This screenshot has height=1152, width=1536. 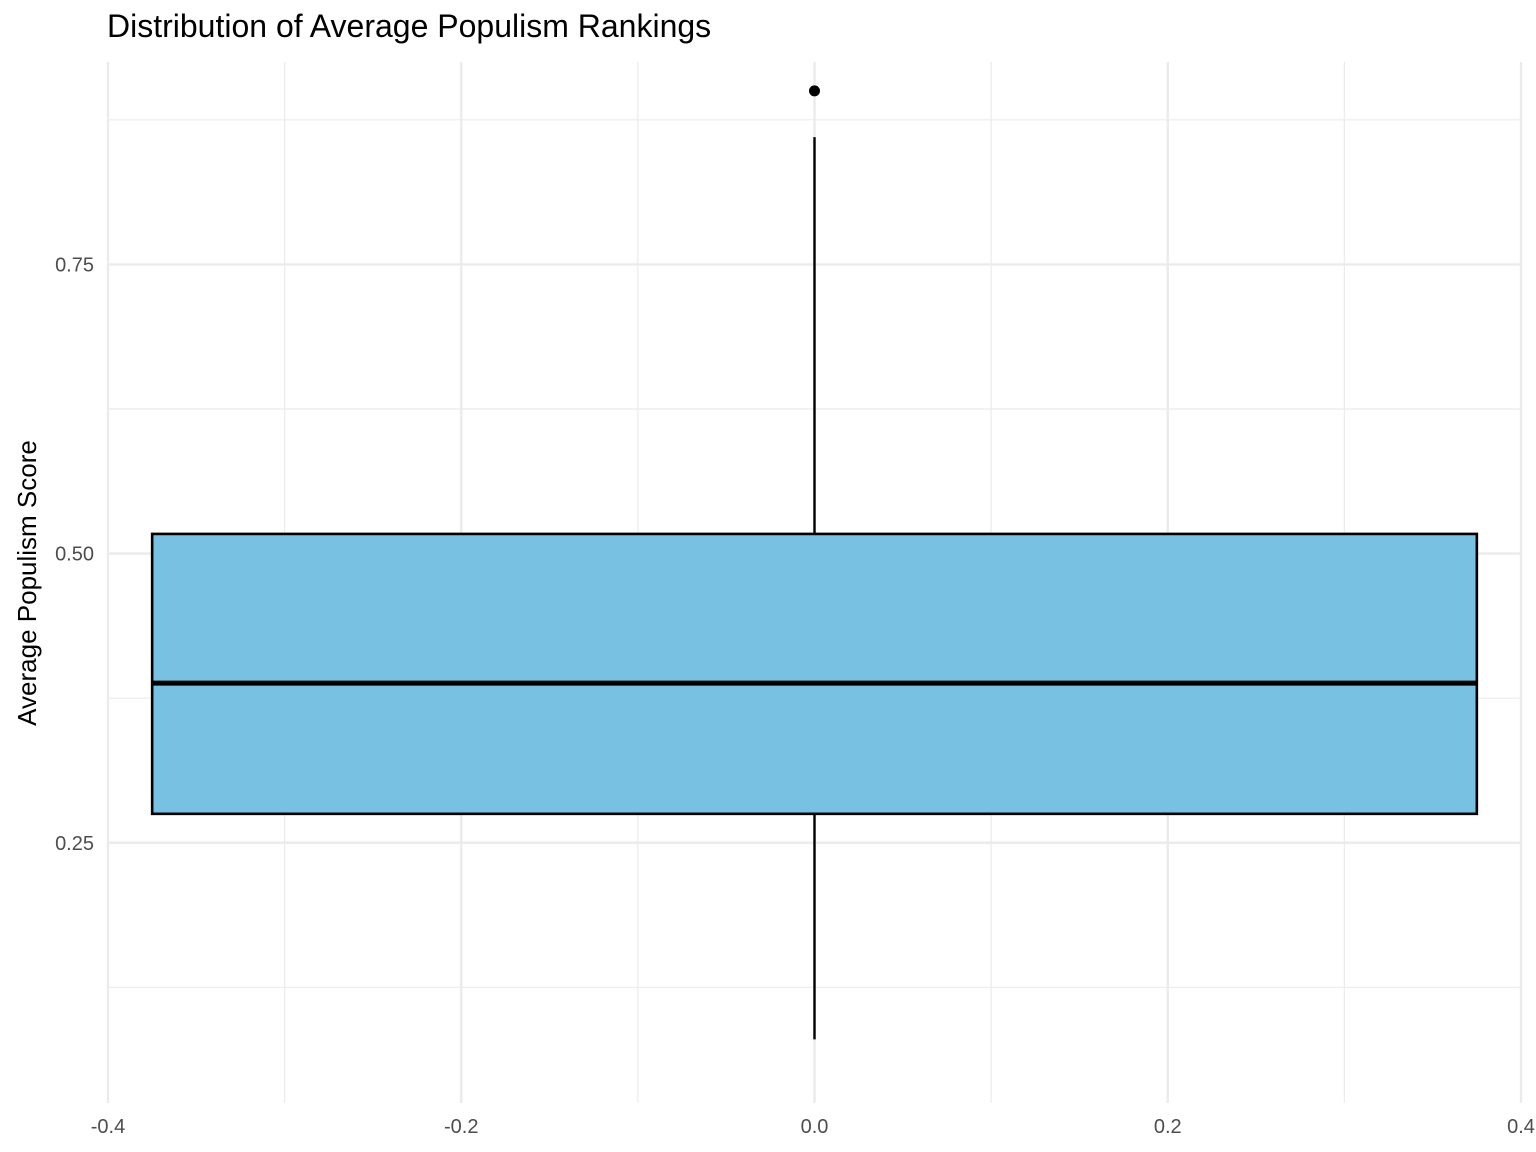 What do you see at coordinates (815, 1127) in the screenshot?
I see `x-tick-label: 0.0` at bounding box center [815, 1127].